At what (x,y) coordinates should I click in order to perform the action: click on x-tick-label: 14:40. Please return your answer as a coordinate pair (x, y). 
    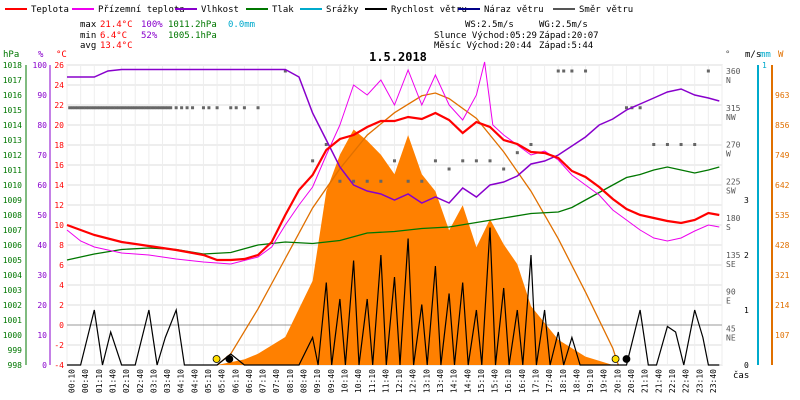
    Looking at the image, I should click on (467, 381).